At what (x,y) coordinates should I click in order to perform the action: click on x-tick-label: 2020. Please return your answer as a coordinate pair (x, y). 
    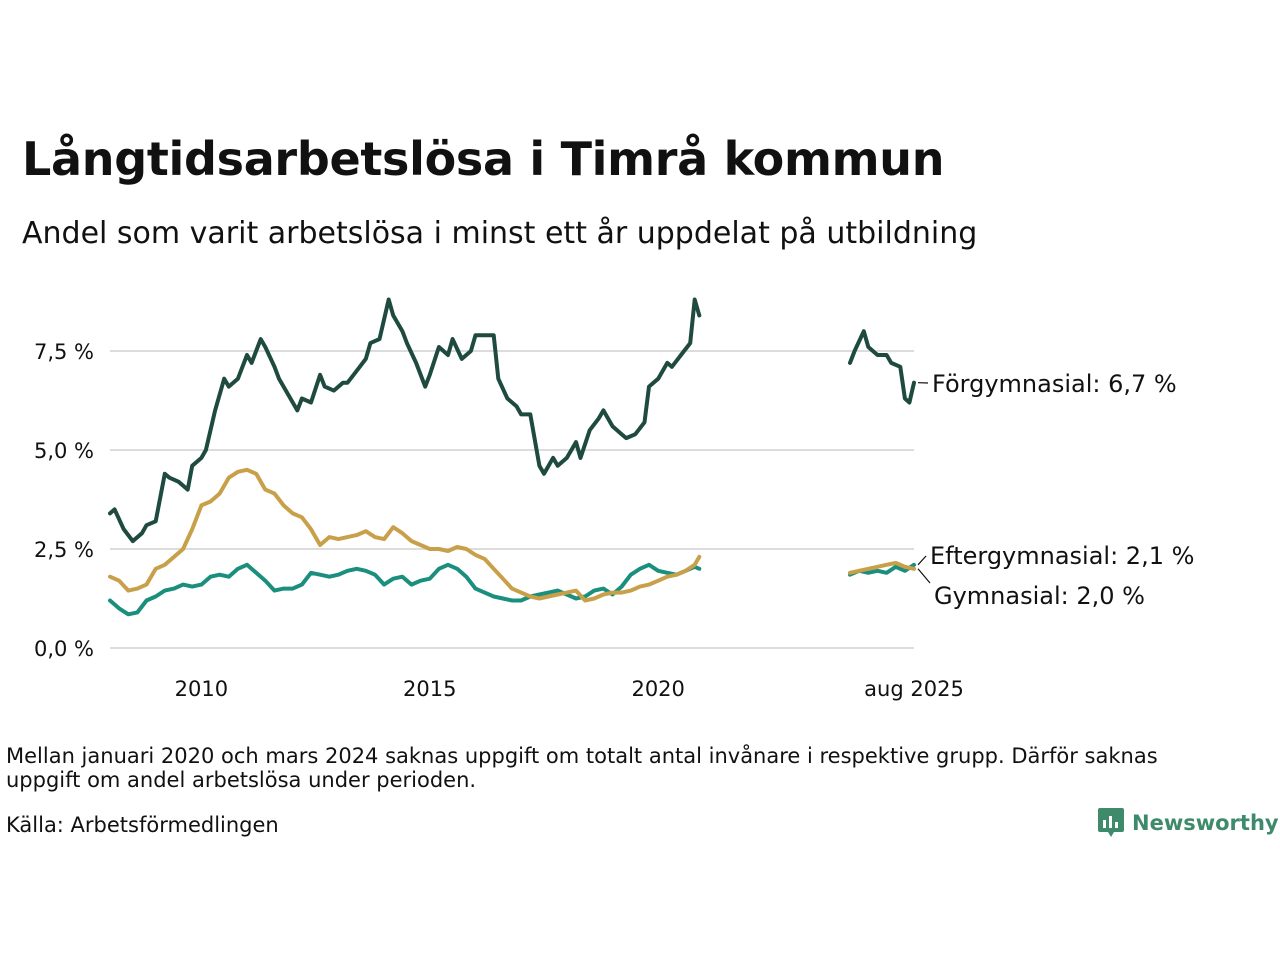
    Looking at the image, I should click on (657, 689).